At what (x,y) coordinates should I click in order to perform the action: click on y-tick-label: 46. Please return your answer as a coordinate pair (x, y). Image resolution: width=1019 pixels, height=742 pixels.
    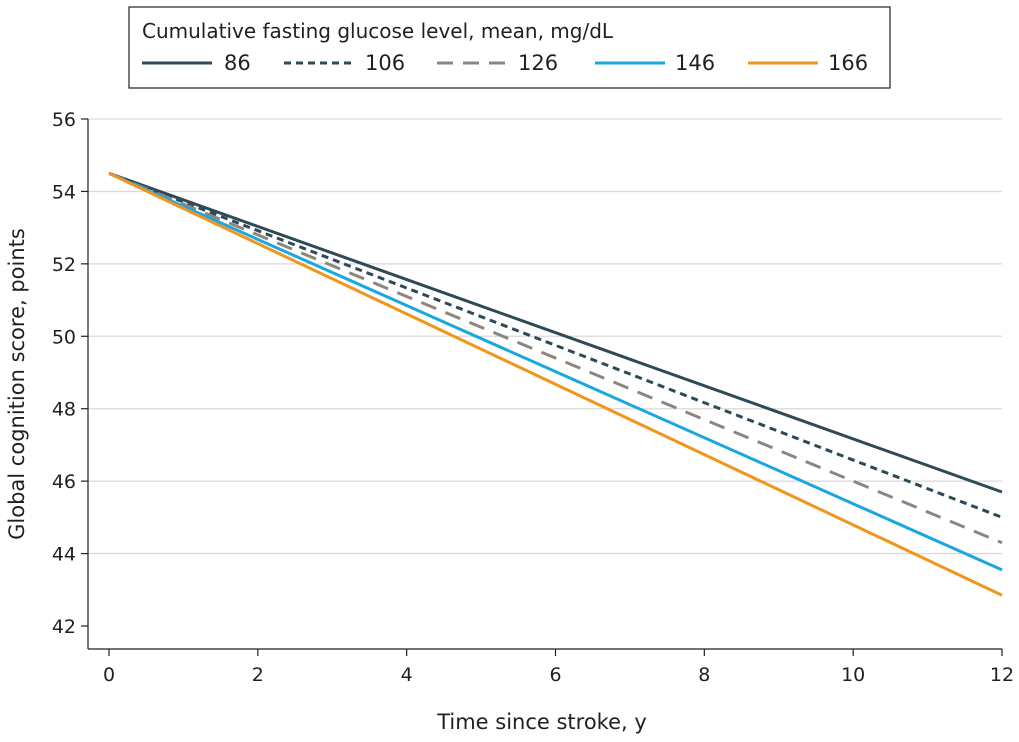
    Looking at the image, I should click on (64, 482).